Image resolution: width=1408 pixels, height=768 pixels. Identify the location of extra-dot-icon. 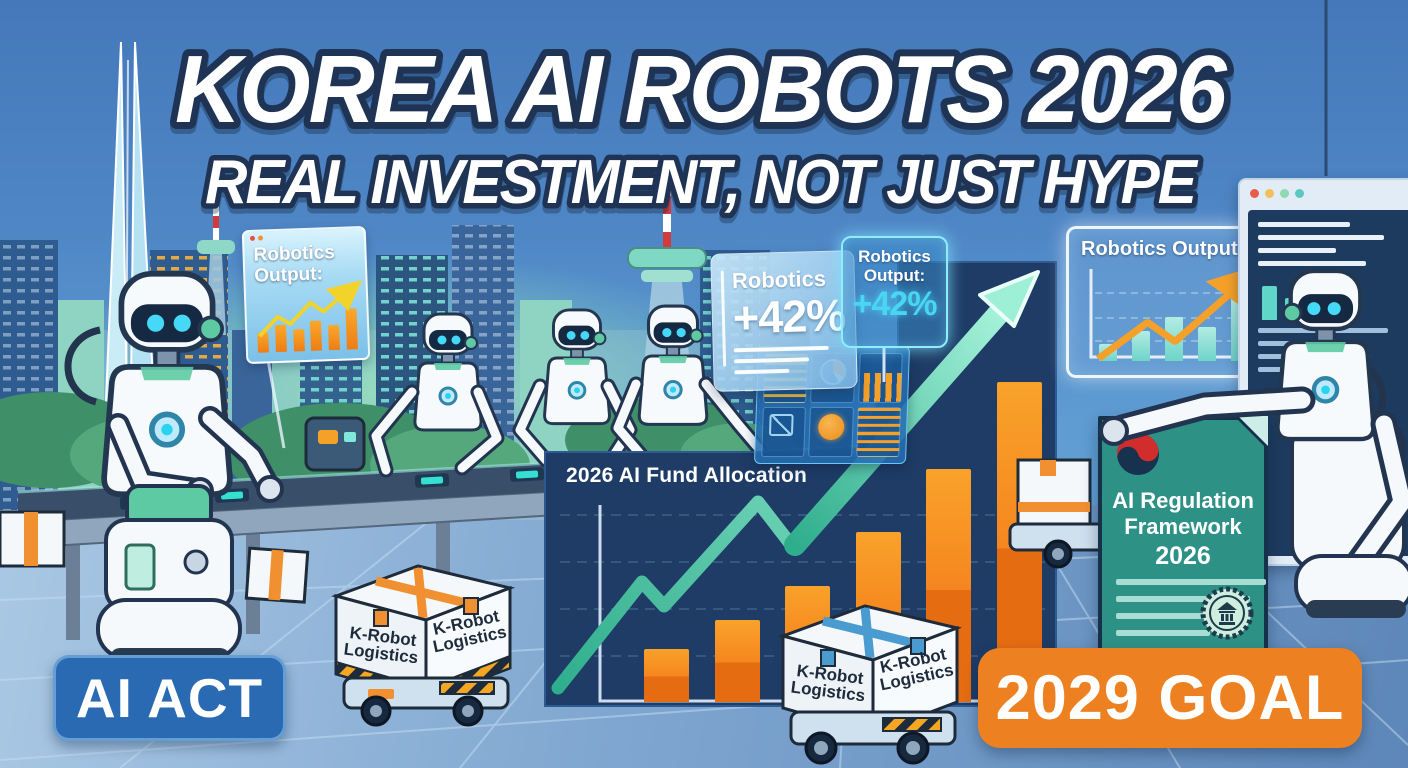
(1299, 193).